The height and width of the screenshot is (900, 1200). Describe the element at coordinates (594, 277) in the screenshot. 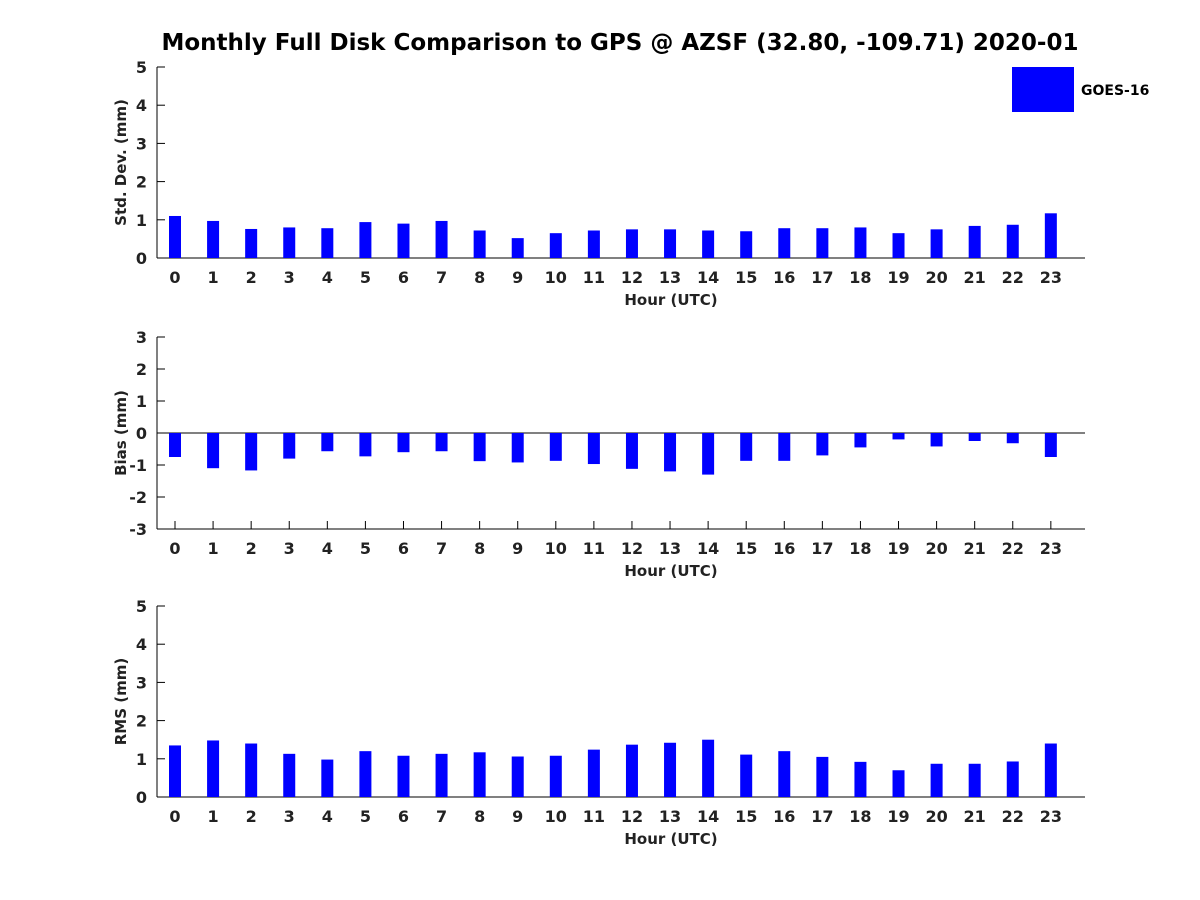

I see `x-tick-label: 11` at that location.